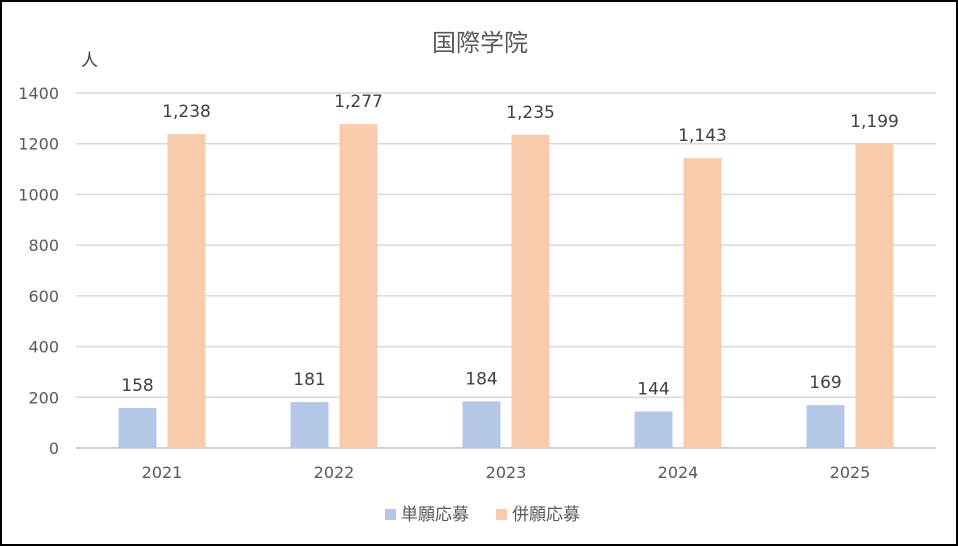 This screenshot has height=546, width=958. I want to click on data-label: 158, so click(137, 386).